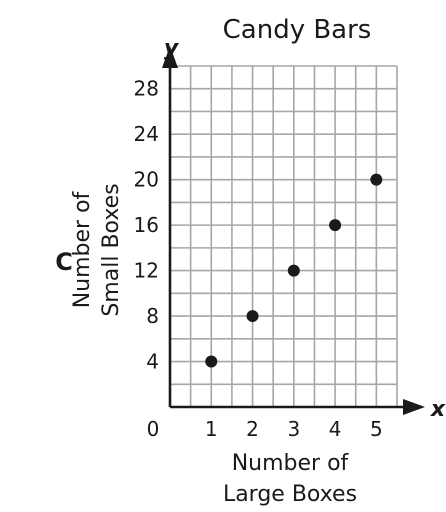 Image resolution: width=446 pixels, height=512 pixels. I want to click on y-axis-arrow, so click(170, 57).